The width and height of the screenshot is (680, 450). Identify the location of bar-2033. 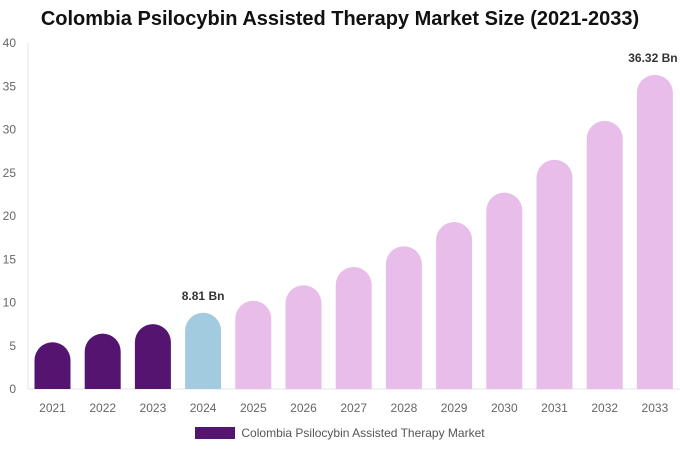
(654, 231).